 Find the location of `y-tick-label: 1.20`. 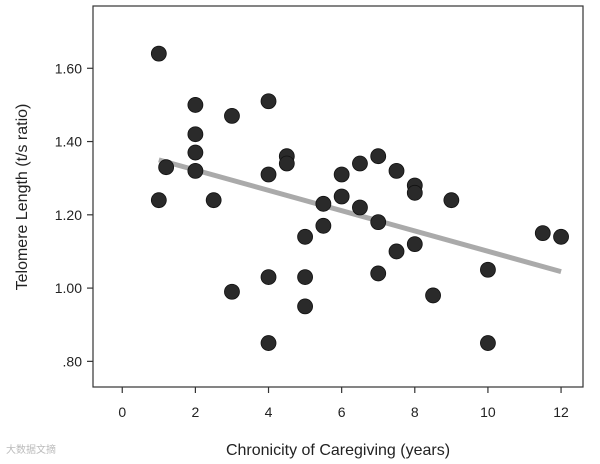

y-tick-label: 1.20 is located at coordinates (68, 215).